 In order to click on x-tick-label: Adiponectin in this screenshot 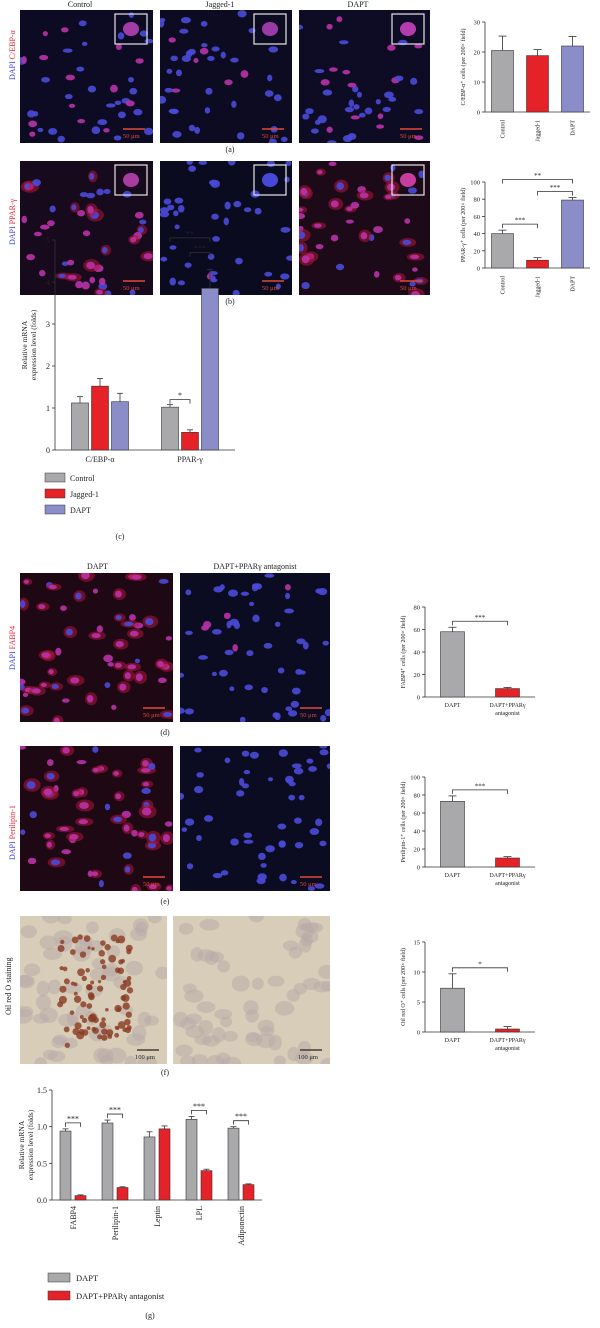, I will do `click(241, 1226)`.